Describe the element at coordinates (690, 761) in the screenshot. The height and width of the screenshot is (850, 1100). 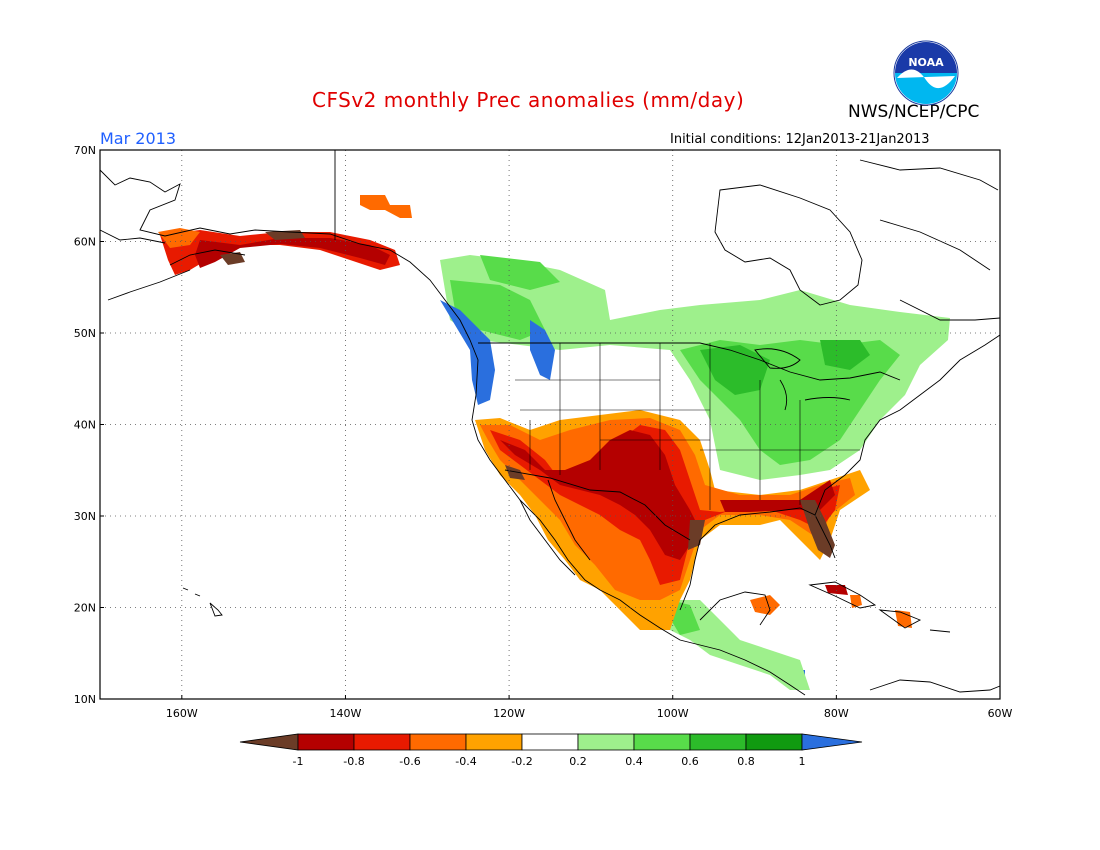
I see `colorbar-label: 0.6` at that location.